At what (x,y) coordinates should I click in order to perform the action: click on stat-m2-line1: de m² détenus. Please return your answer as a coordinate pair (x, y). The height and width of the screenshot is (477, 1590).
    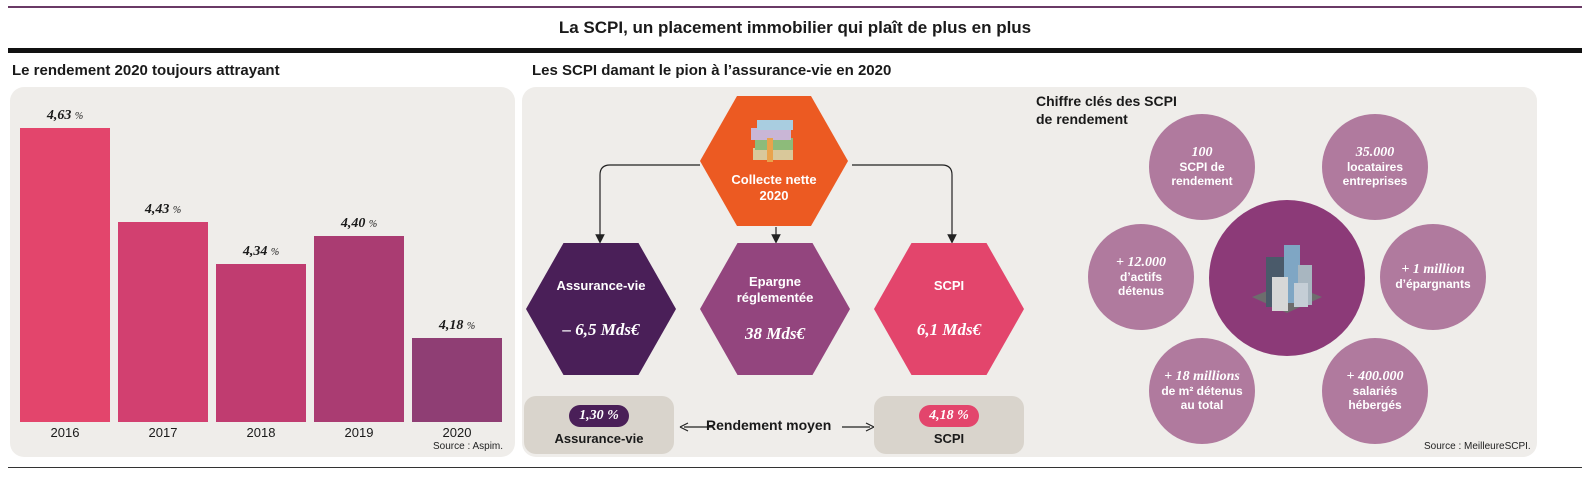
    Looking at the image, I should click on (1202, 391).